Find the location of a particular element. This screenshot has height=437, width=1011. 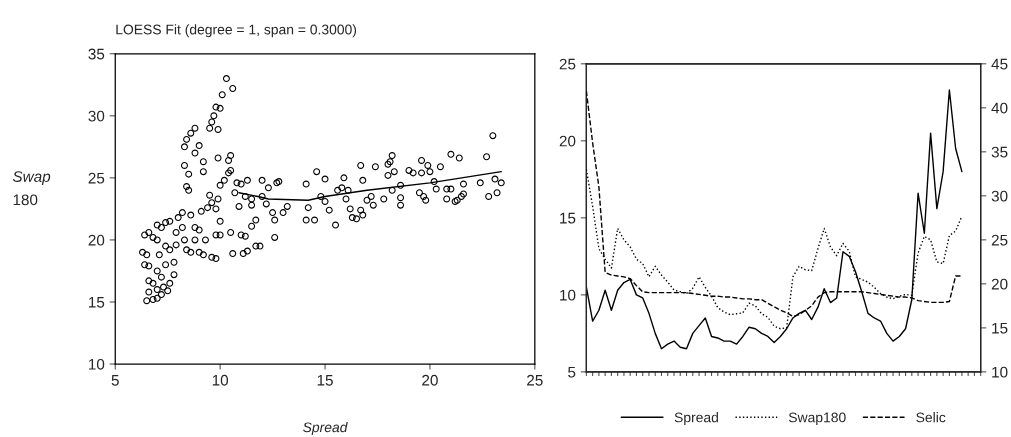

chart-title: LOESS Fit (degree = 1, span = 0.3000) is located at coordinates (236, 31).